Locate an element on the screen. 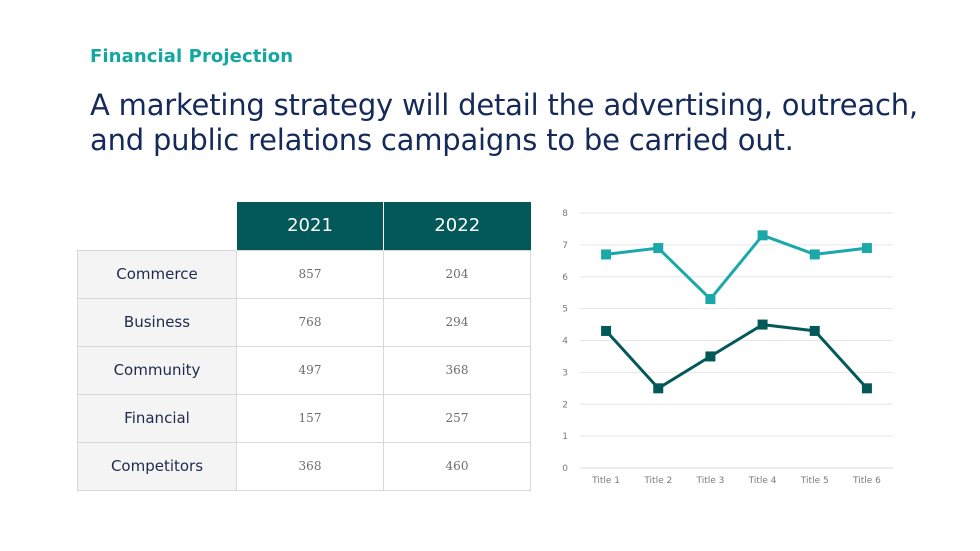 Image resolution: width=980 pixels, height=551 pixels. table-row: Competitors 368 460 is located at coordinates (304, 466).